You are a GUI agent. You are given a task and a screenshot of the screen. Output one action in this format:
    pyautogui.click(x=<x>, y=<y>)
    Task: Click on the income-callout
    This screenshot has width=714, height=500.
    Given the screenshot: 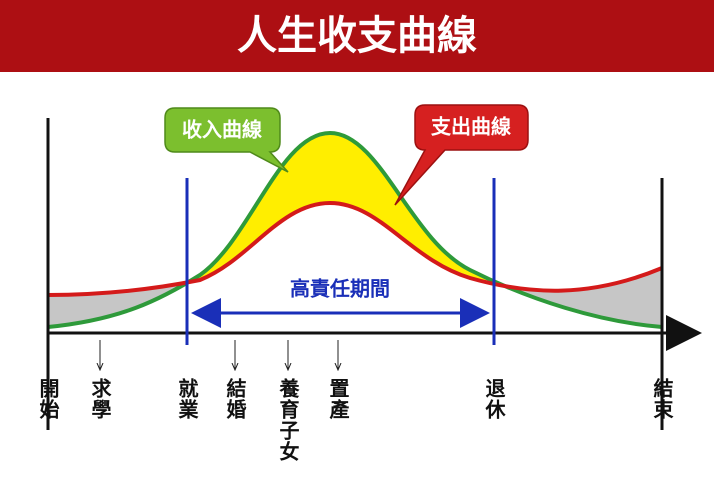 What is the action you would take?
    pyautogui.click(x=226, y=140)
    